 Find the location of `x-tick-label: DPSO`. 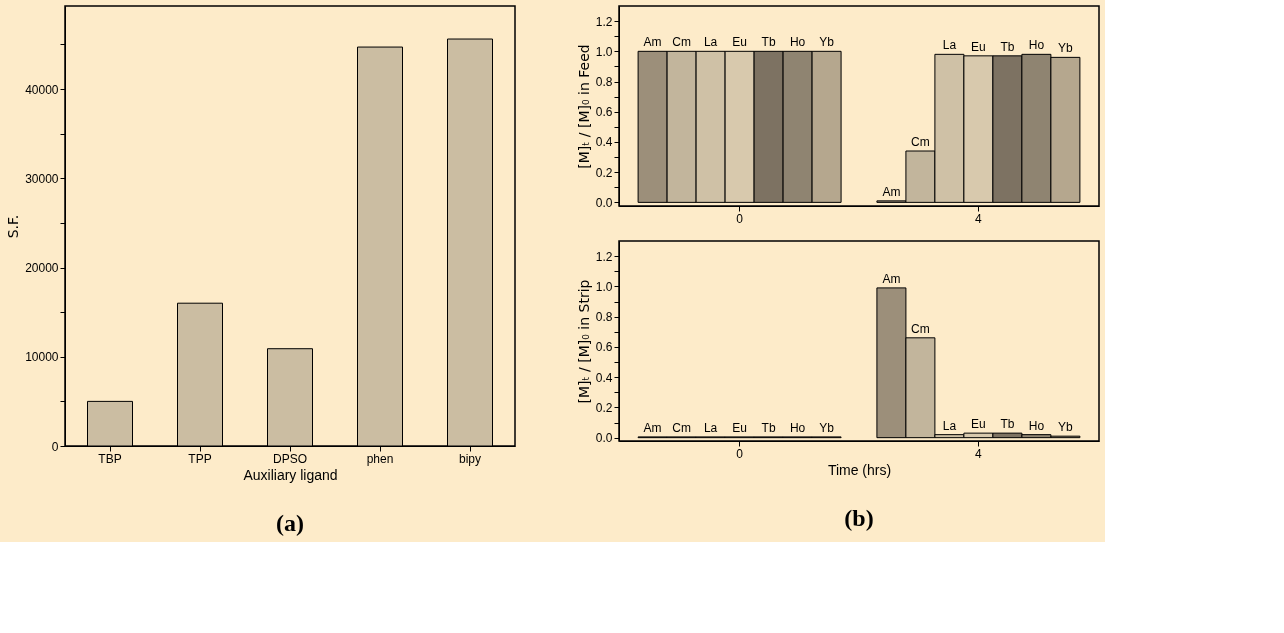

x-tick-label: DPSO is located at coordinates (290, 458).